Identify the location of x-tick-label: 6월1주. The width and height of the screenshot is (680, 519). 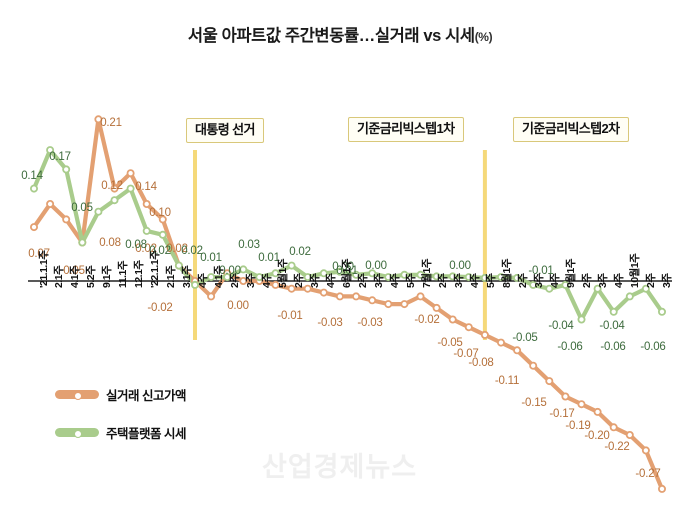
(347, 273).